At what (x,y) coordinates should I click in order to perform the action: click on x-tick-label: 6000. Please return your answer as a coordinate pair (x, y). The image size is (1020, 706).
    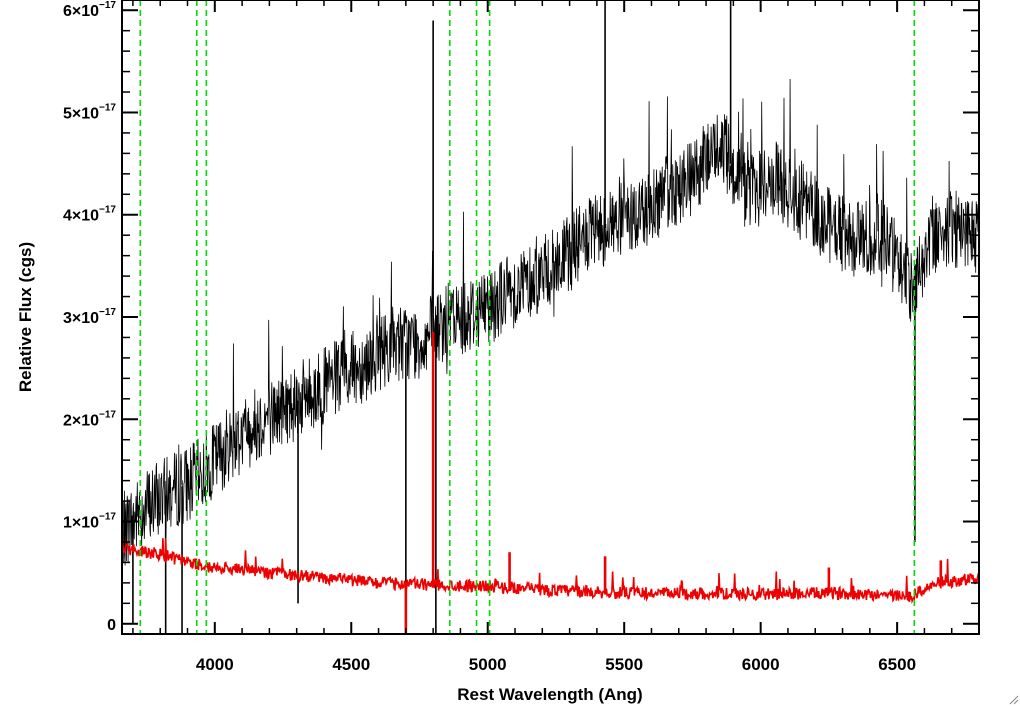
    Looking at the image, I should click on (761, 664).